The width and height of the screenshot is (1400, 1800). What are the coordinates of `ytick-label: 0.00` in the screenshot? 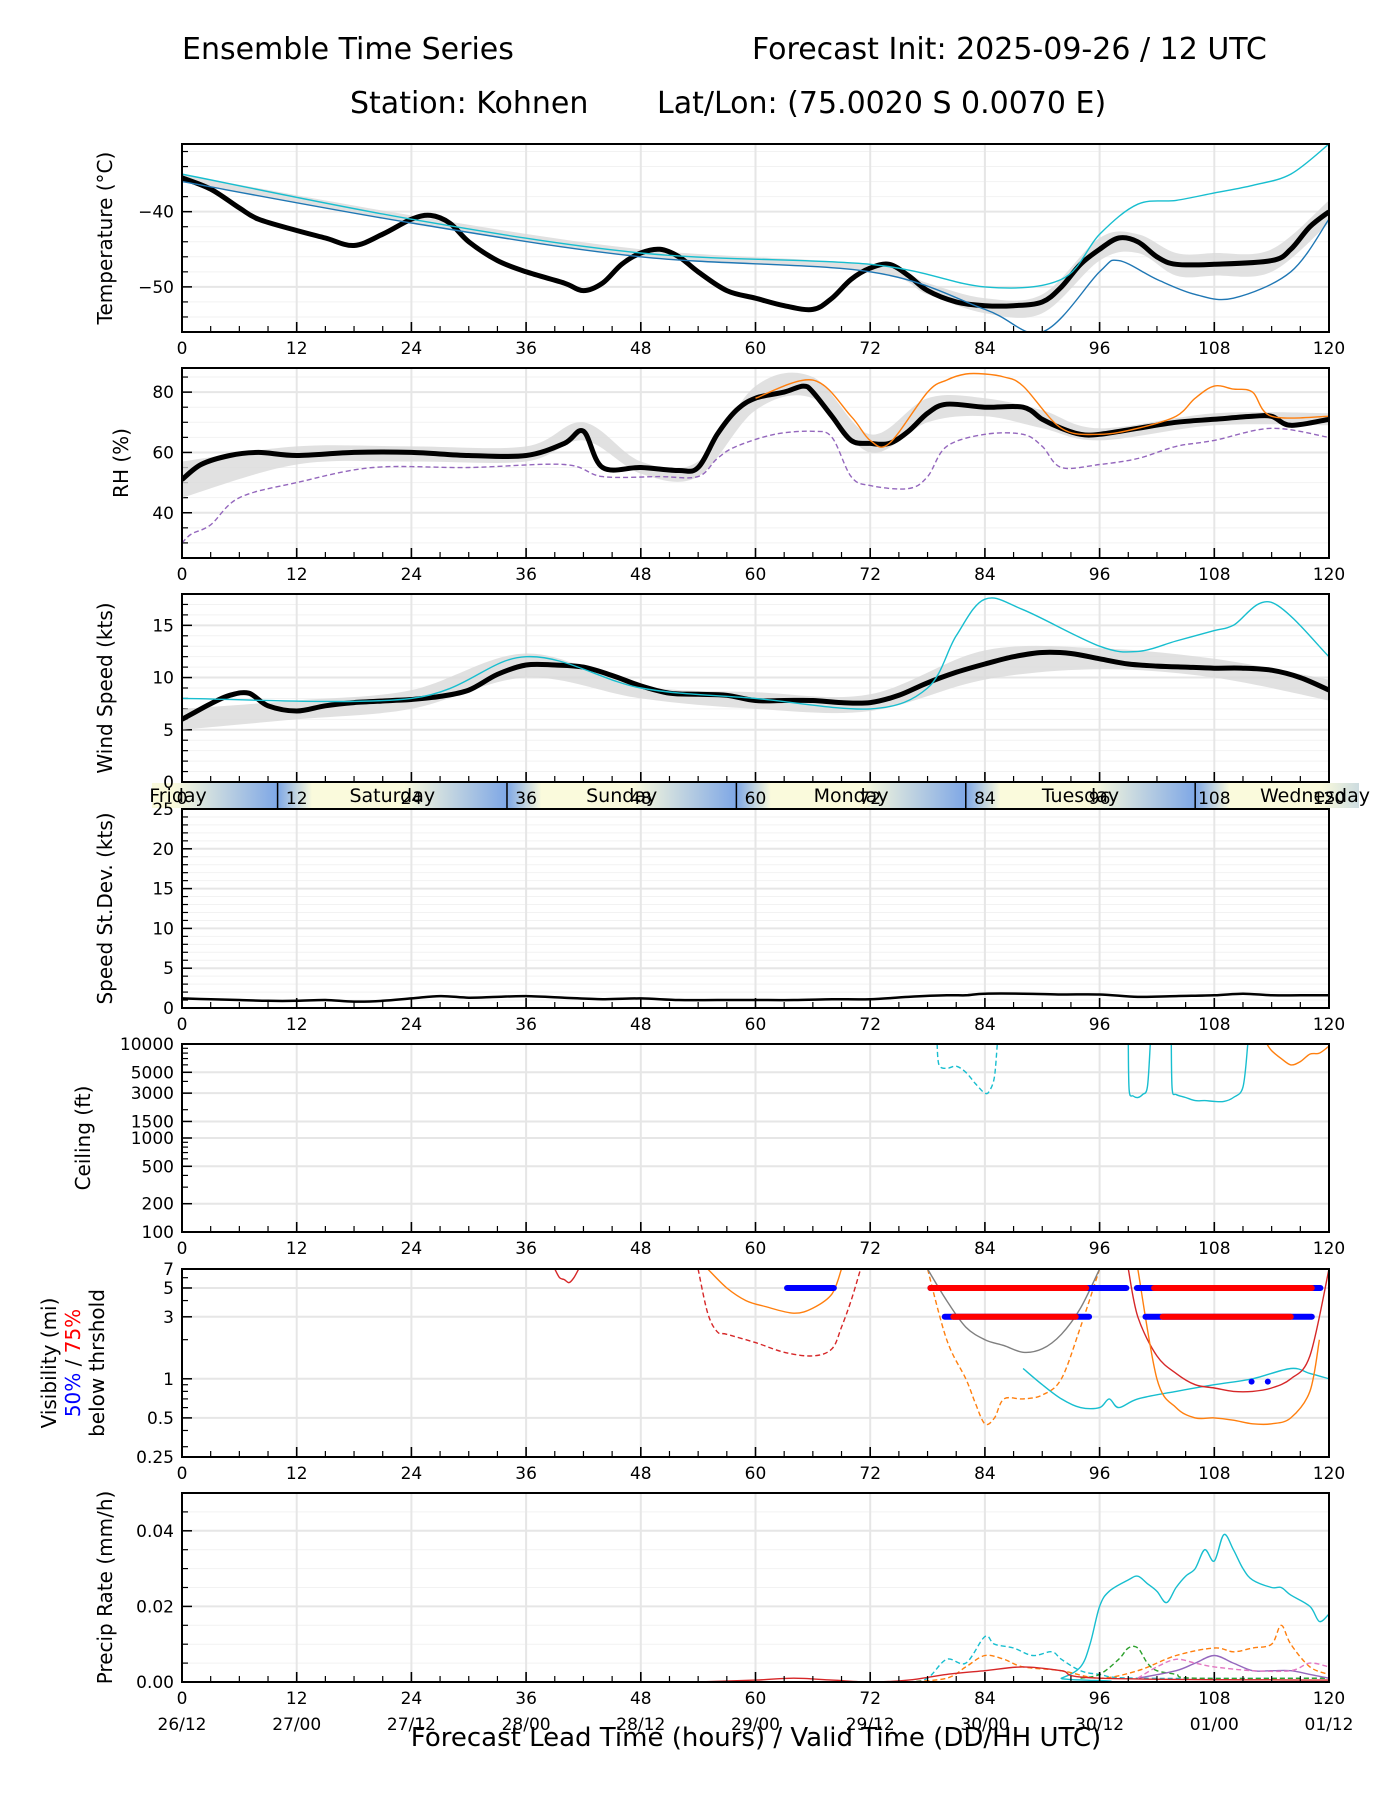 It's located at (155, 1683).